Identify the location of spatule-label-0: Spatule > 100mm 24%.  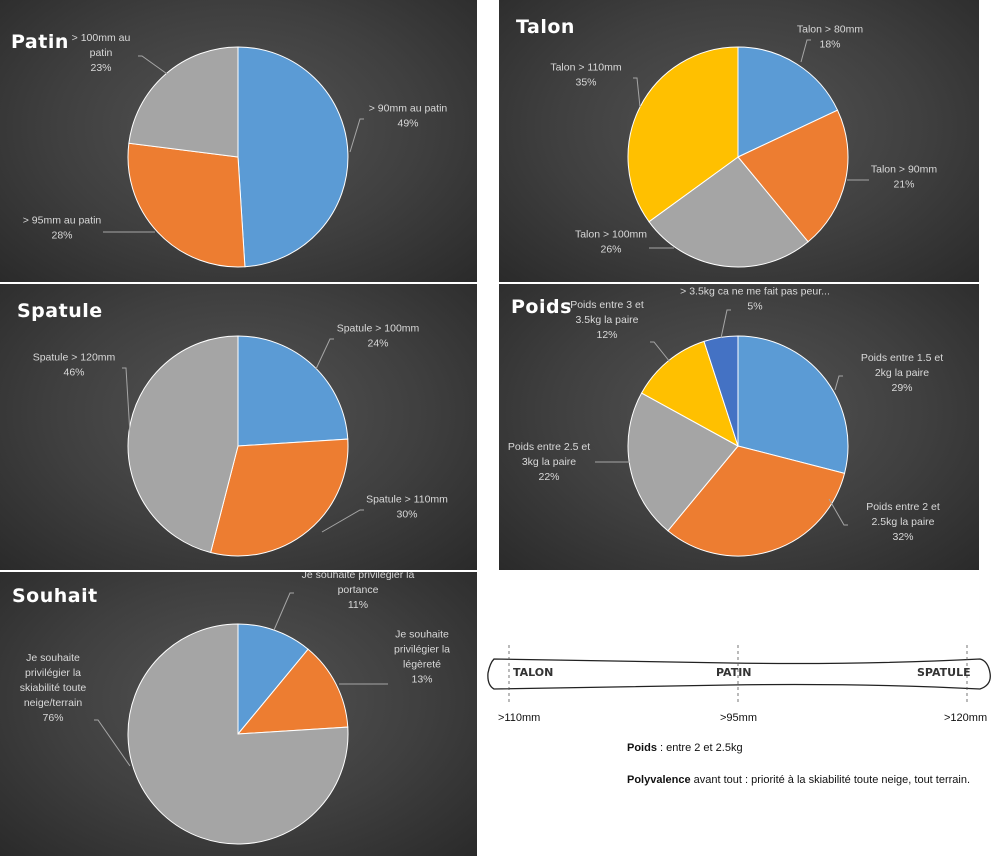
(378, 336).